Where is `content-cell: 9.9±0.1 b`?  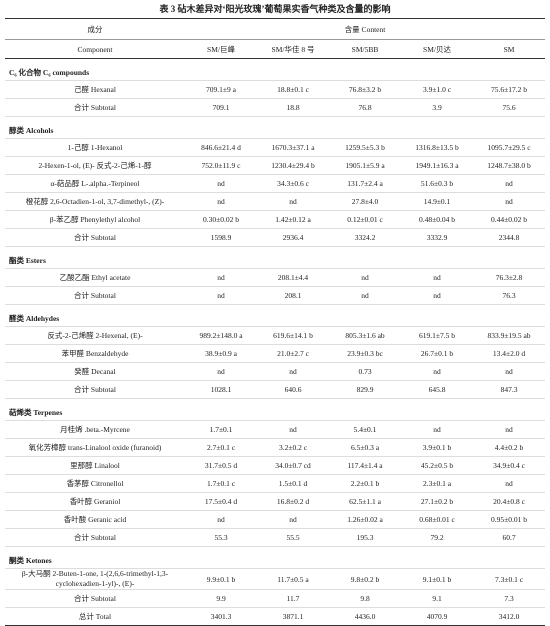 content-cell: 9.9±0.1 b is located at coordinates (221, 579).